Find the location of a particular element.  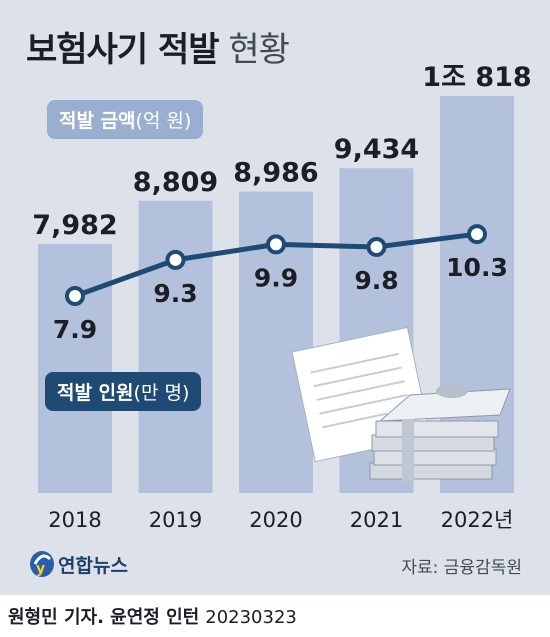

title-bold: 보험사기 적발 is located at coordinates (123, 50).